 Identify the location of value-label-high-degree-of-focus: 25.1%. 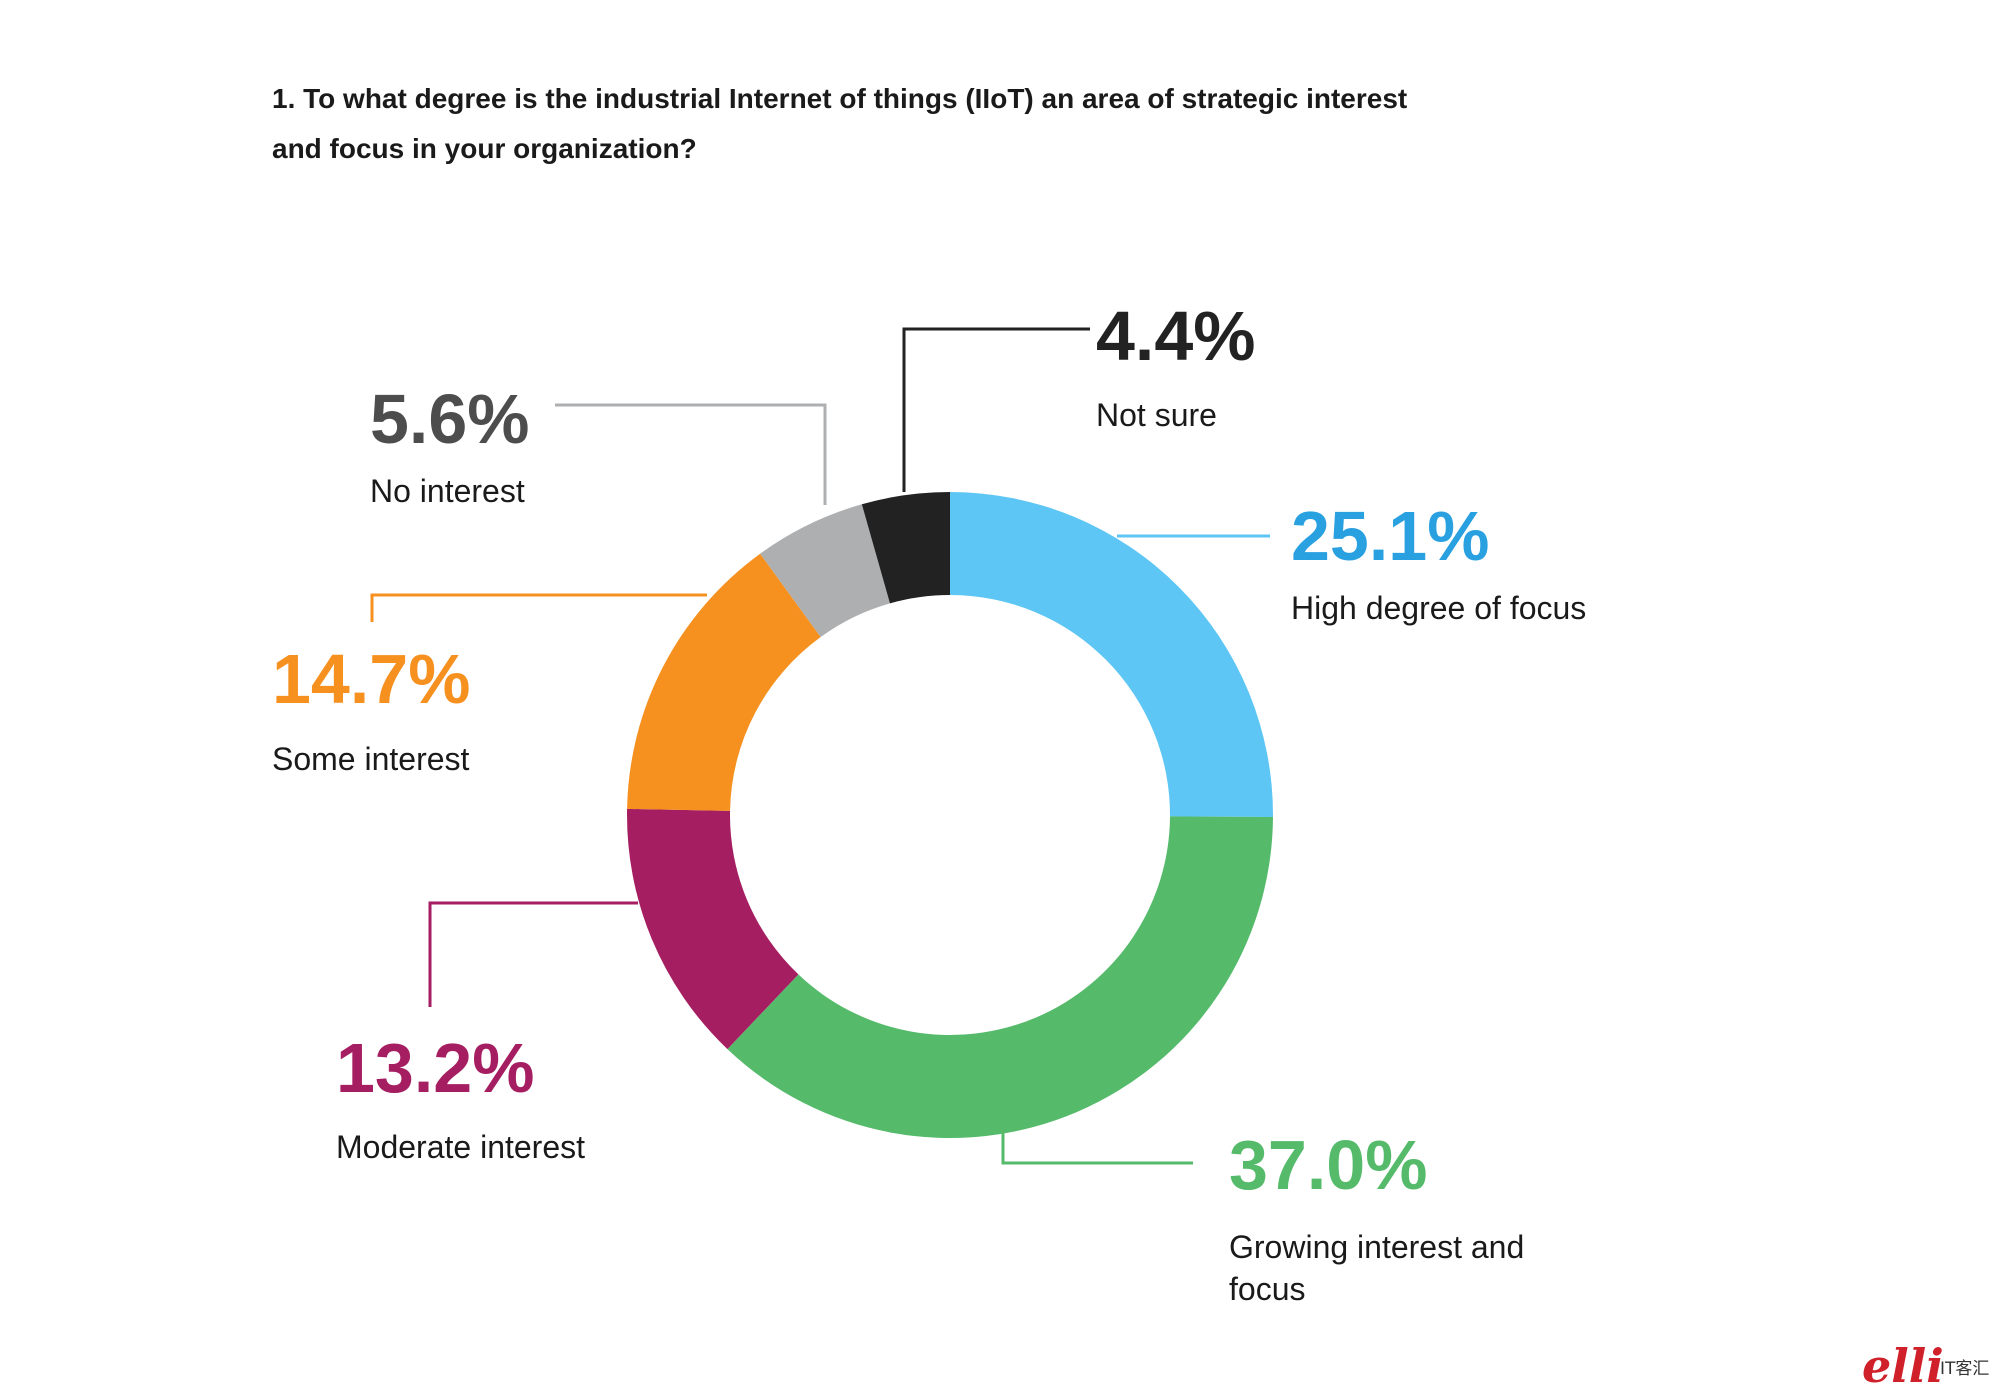
(1390, 536).